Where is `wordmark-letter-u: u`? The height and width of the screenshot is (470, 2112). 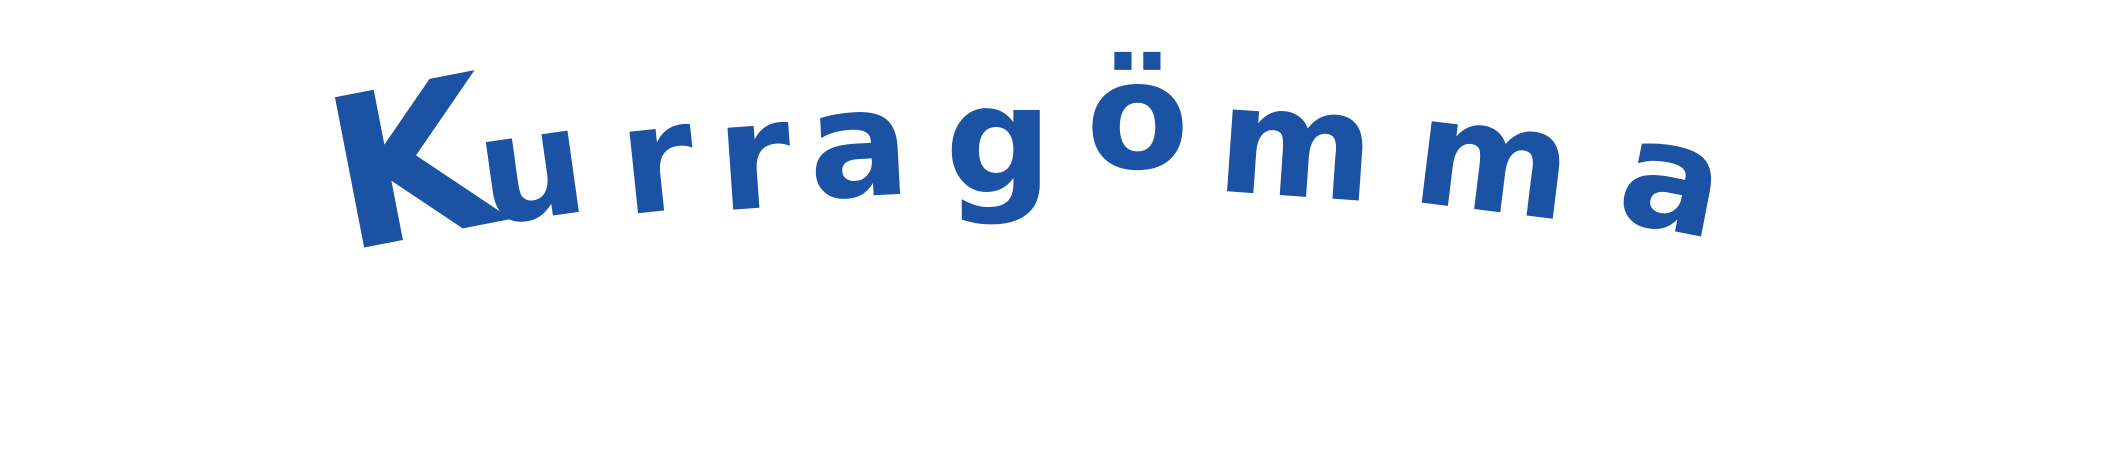 wordmark-letter-u: u is located at coordinates (531, 167).